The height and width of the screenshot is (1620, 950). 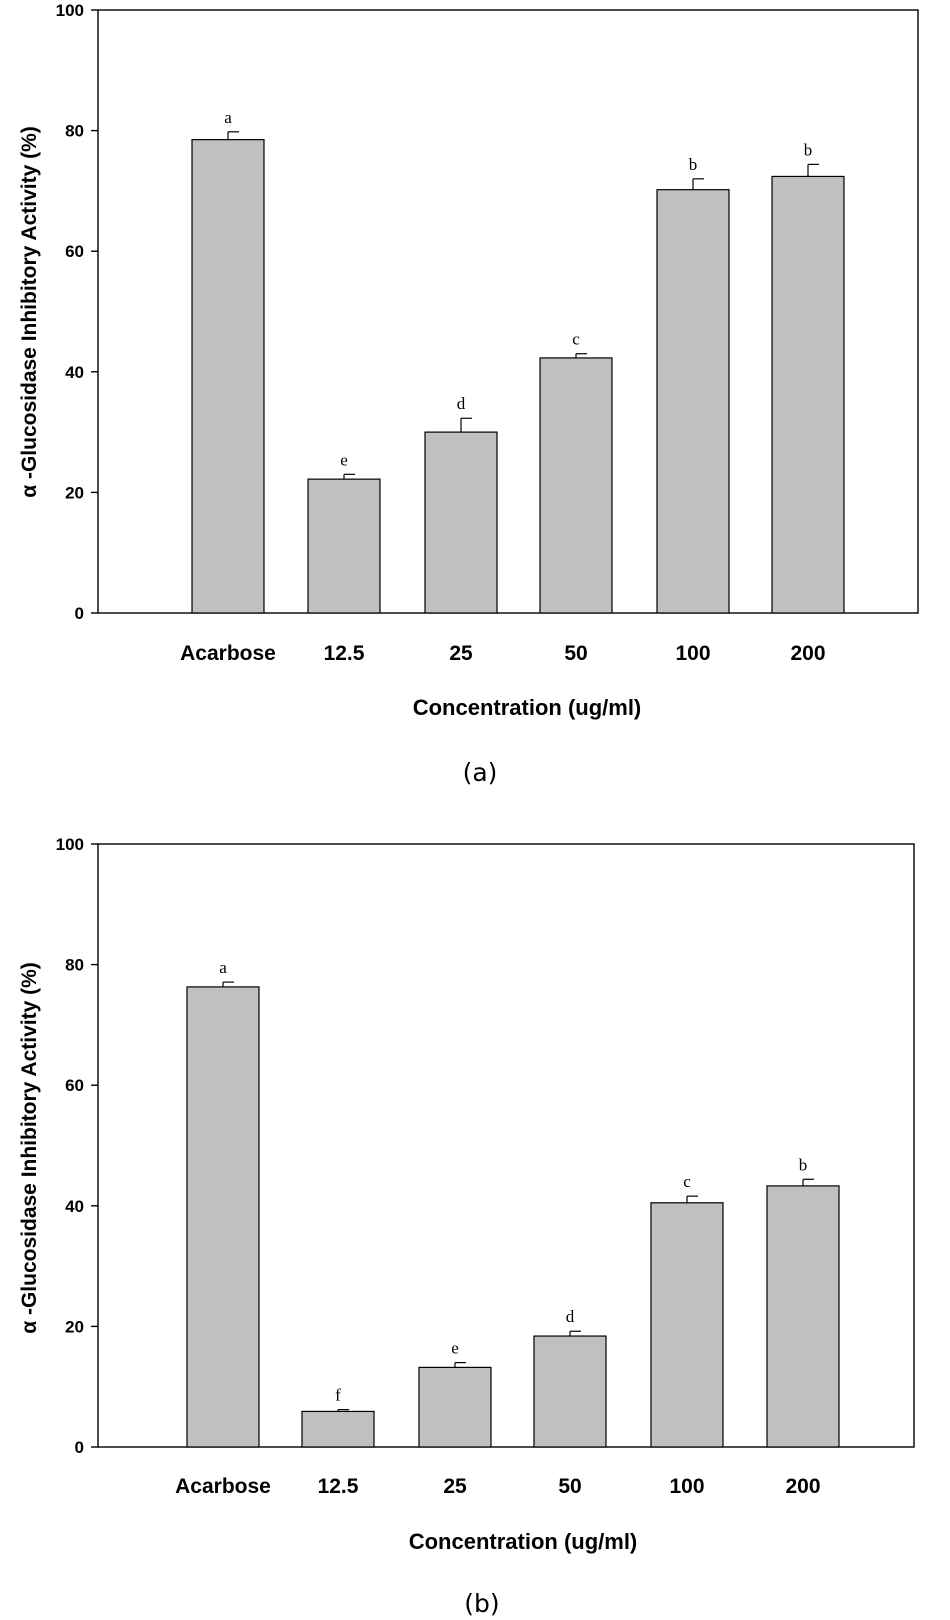 What do you see at coordinates (481, 1603) in the screenshot?
I see `panel-label: (b)` at bounding box center [481, 1603].